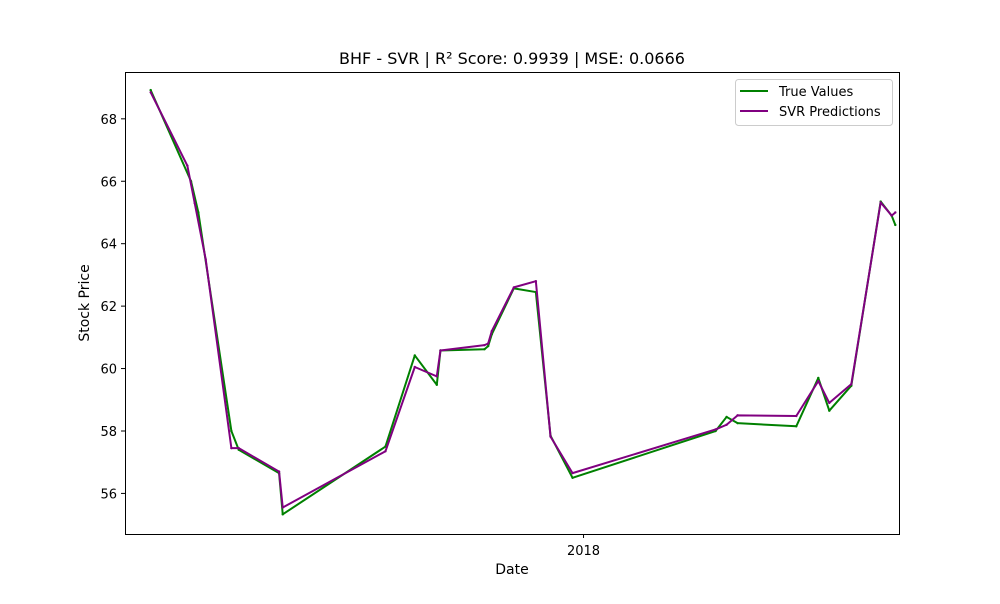 The width and height of the screenshot is (1000, 604). I want to click on legend-label-true-values: True Values, so click(815, 92).